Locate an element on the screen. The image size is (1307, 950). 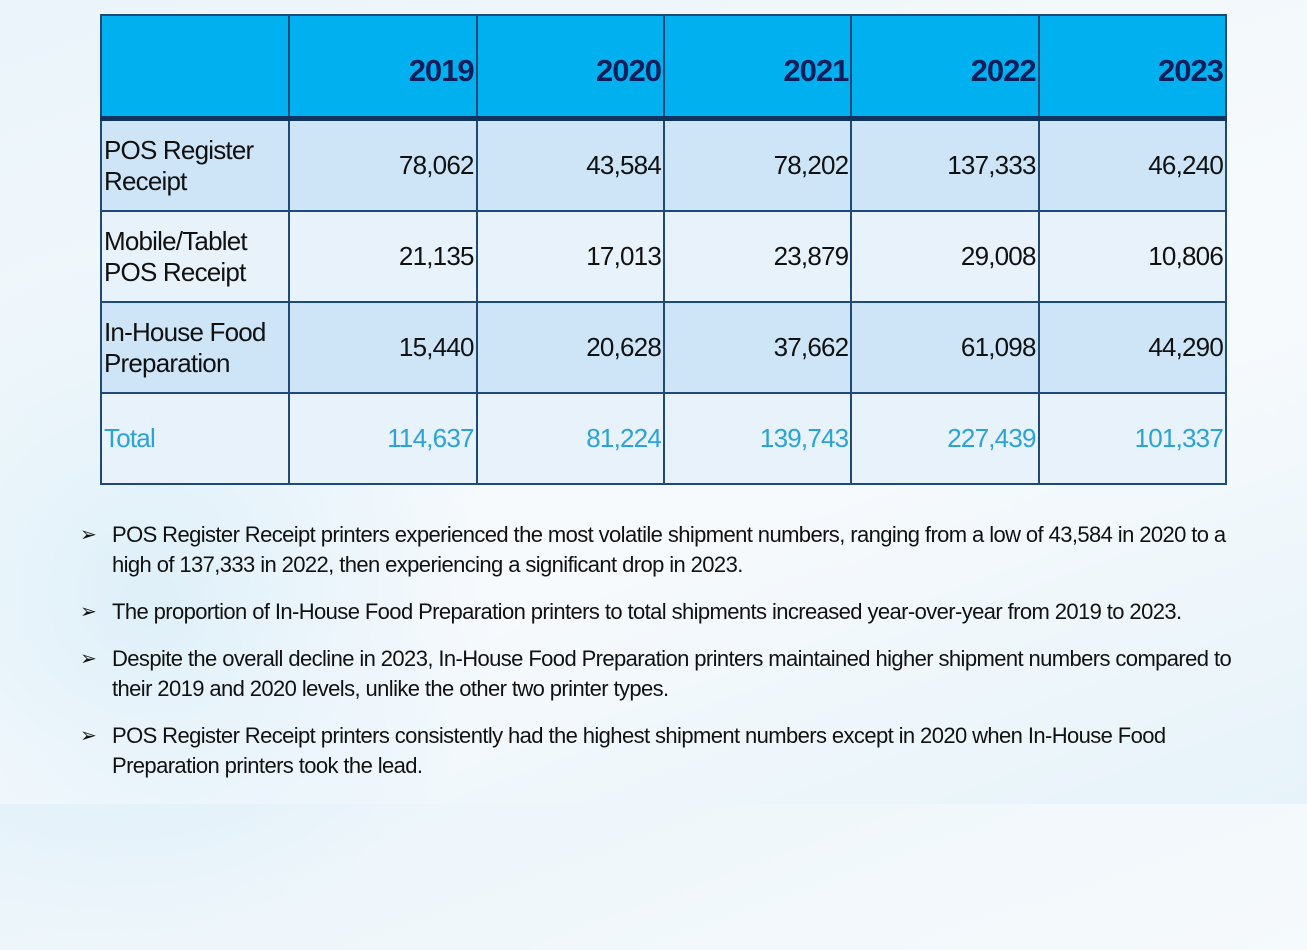
header-year-2020: 2020 is located at coordinates (570, 67).